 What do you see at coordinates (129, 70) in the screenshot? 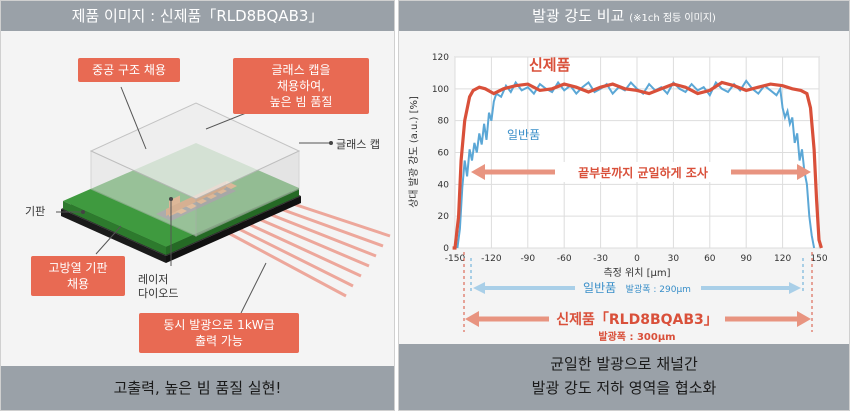
I see `callout-hollow-structure: 중공 구조 채용` at bounding box center [129, 70].